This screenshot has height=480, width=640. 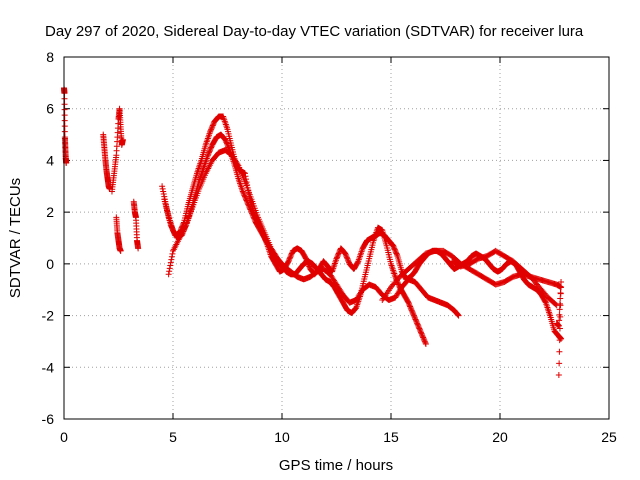 I want to click on x-tick-label: 5, so click(x=173, y=437).